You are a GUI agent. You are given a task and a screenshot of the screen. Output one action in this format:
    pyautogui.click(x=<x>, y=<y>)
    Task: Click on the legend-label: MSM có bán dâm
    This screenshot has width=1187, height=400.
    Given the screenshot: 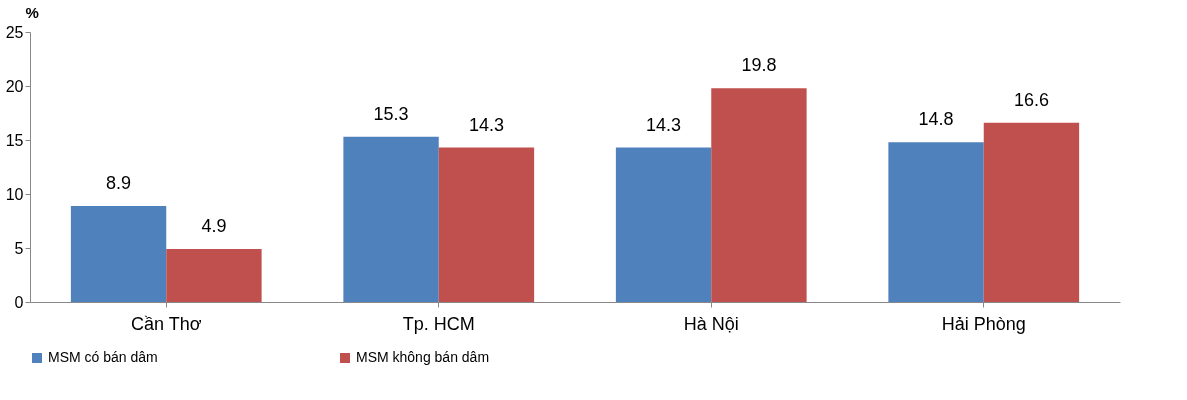 What is the action you would take?
    pyautogui.click(x=103, y=357)
    